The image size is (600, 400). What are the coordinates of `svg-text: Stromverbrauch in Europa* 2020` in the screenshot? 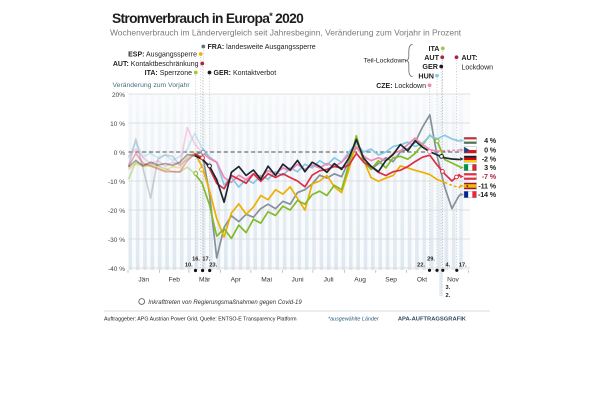 It's located at (208, 18).